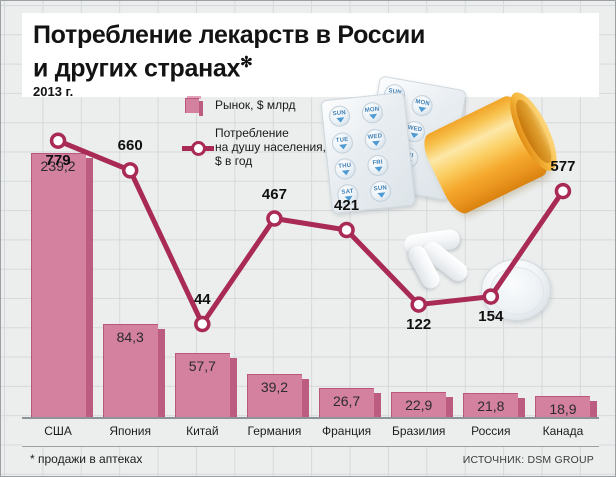 This screenshot has width=616, height=477. I want to click on legend-bars-label: Рынок, $ млрд, so click(255, 105).